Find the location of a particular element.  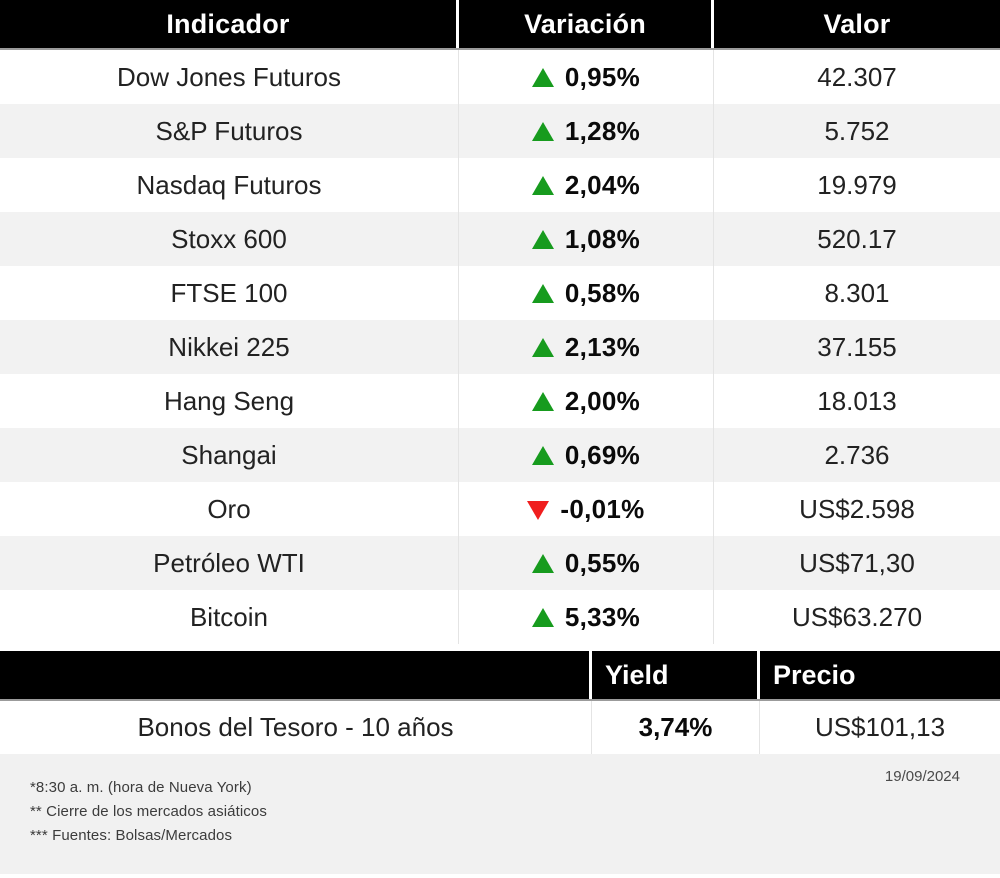

table-row: Dow Jones Futuros 0,95% 42.307 is located at coordinates (500, 77).